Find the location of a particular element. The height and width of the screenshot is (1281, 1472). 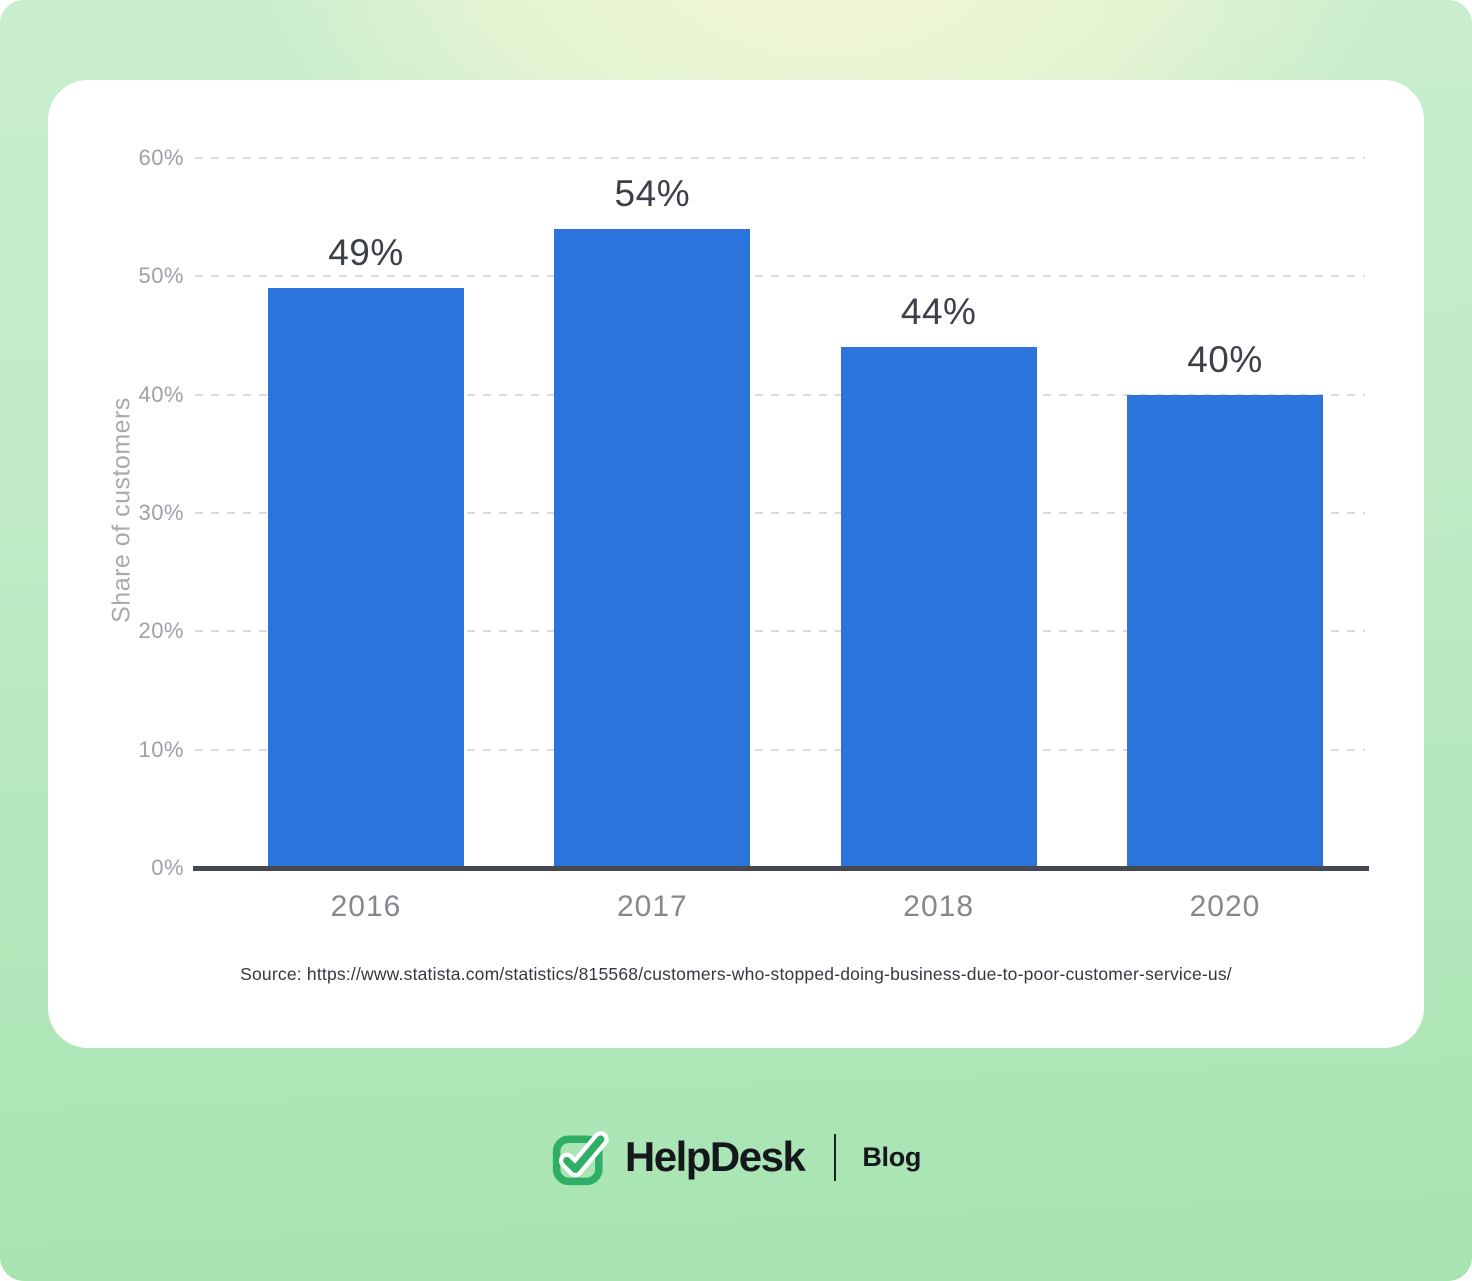

bar-2018 is located at coordinates (938, 607).